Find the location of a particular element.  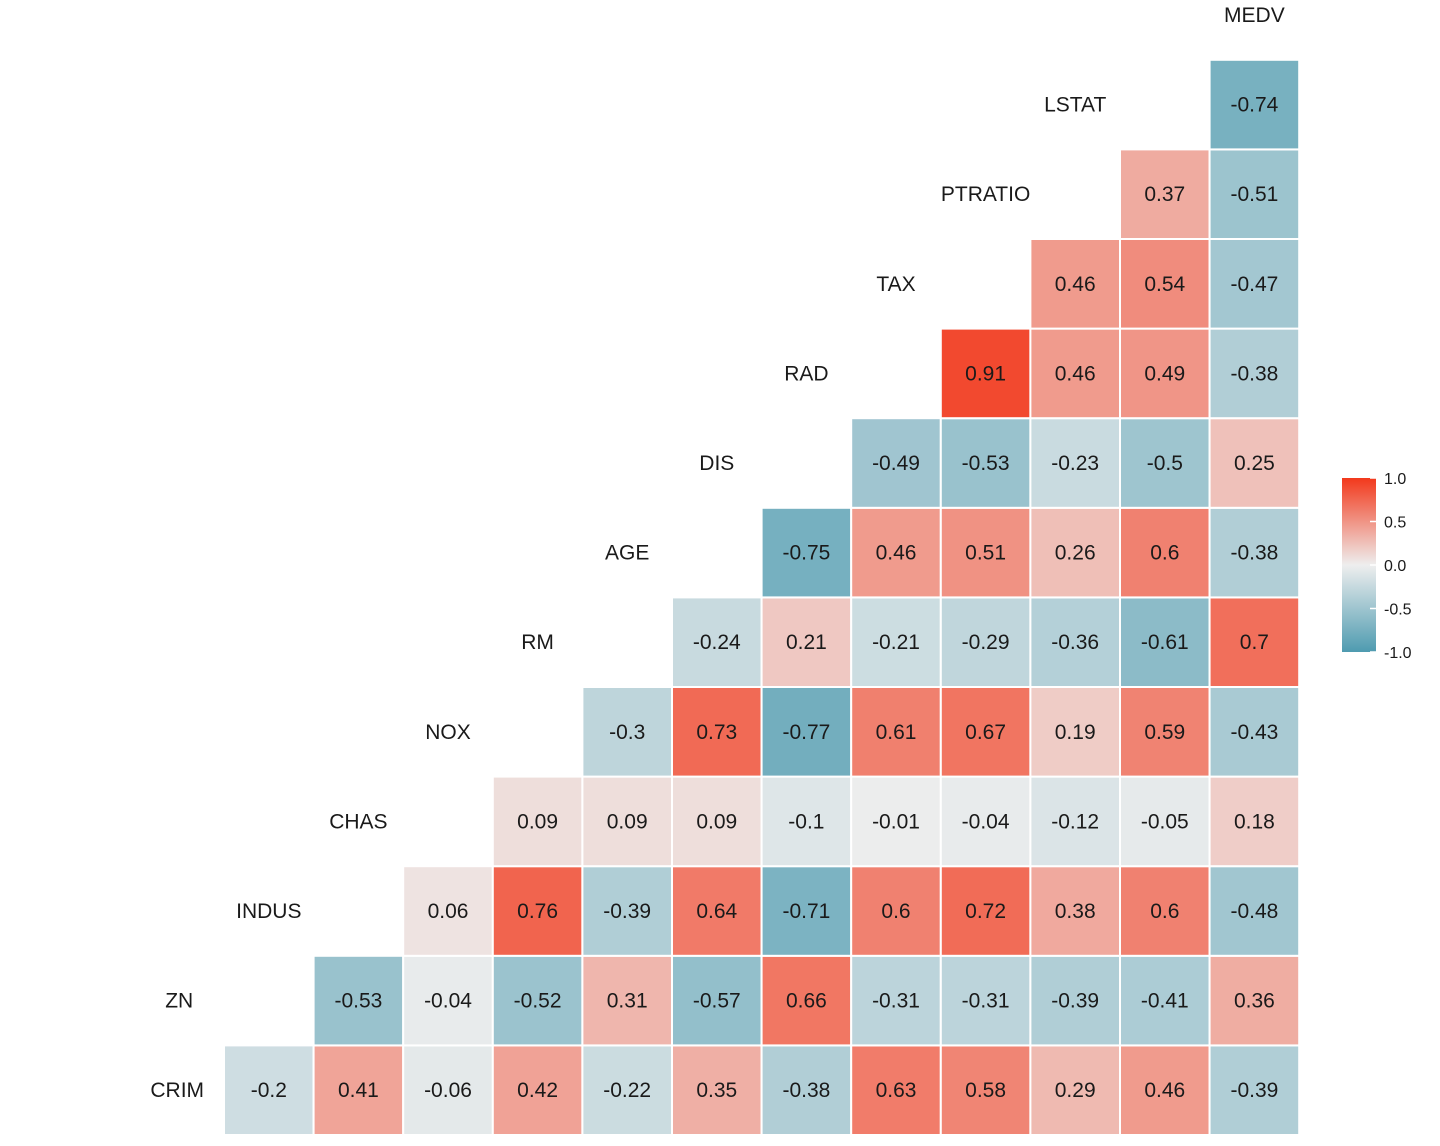

heatmap-cell-chas-nox: 0.09 is located at coordinates (537, 821).